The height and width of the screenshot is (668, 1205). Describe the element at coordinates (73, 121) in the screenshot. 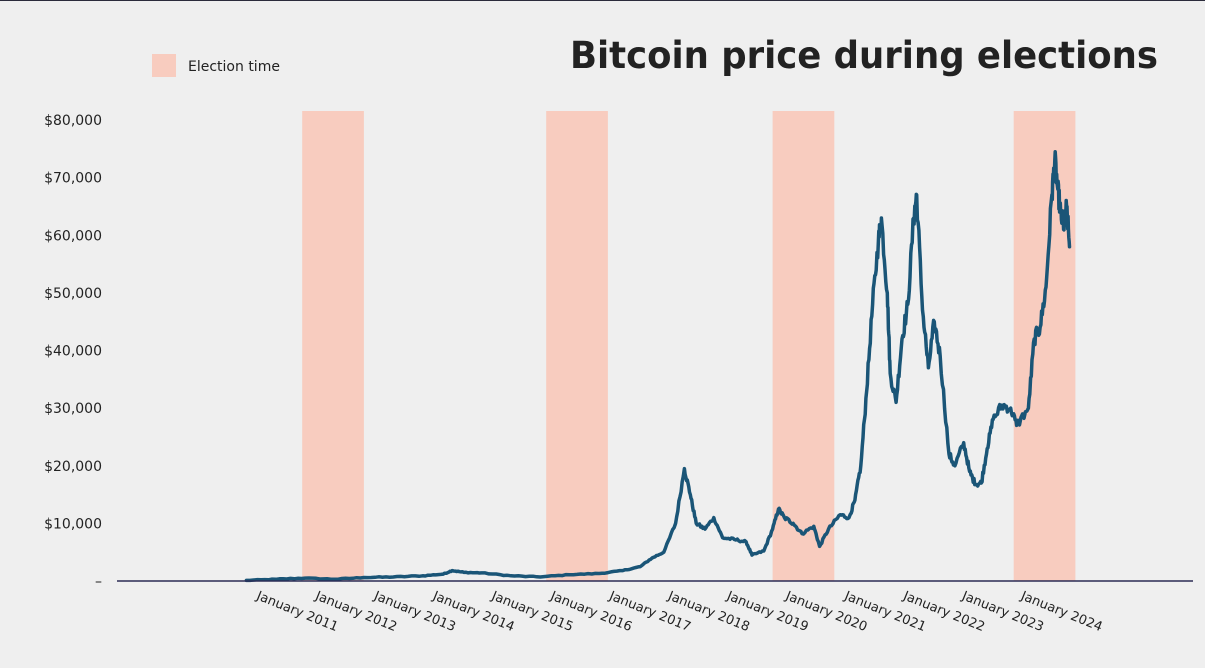

I see `y-tick-label: $80,000` at that location.